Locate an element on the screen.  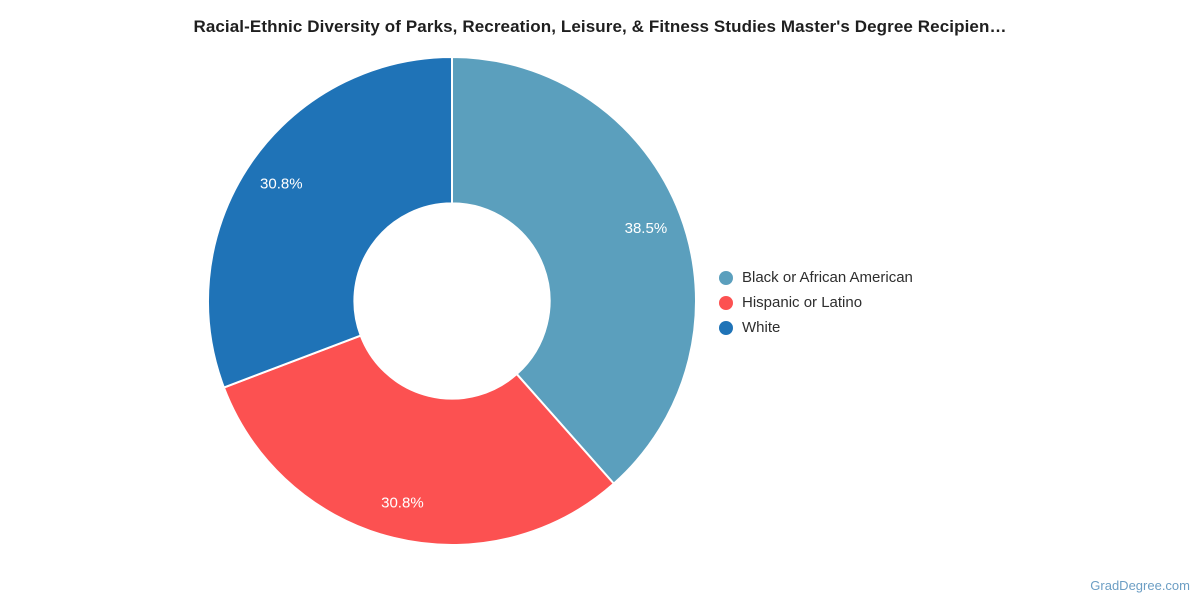
pie-slice-white is located at coordinates (330, 222).